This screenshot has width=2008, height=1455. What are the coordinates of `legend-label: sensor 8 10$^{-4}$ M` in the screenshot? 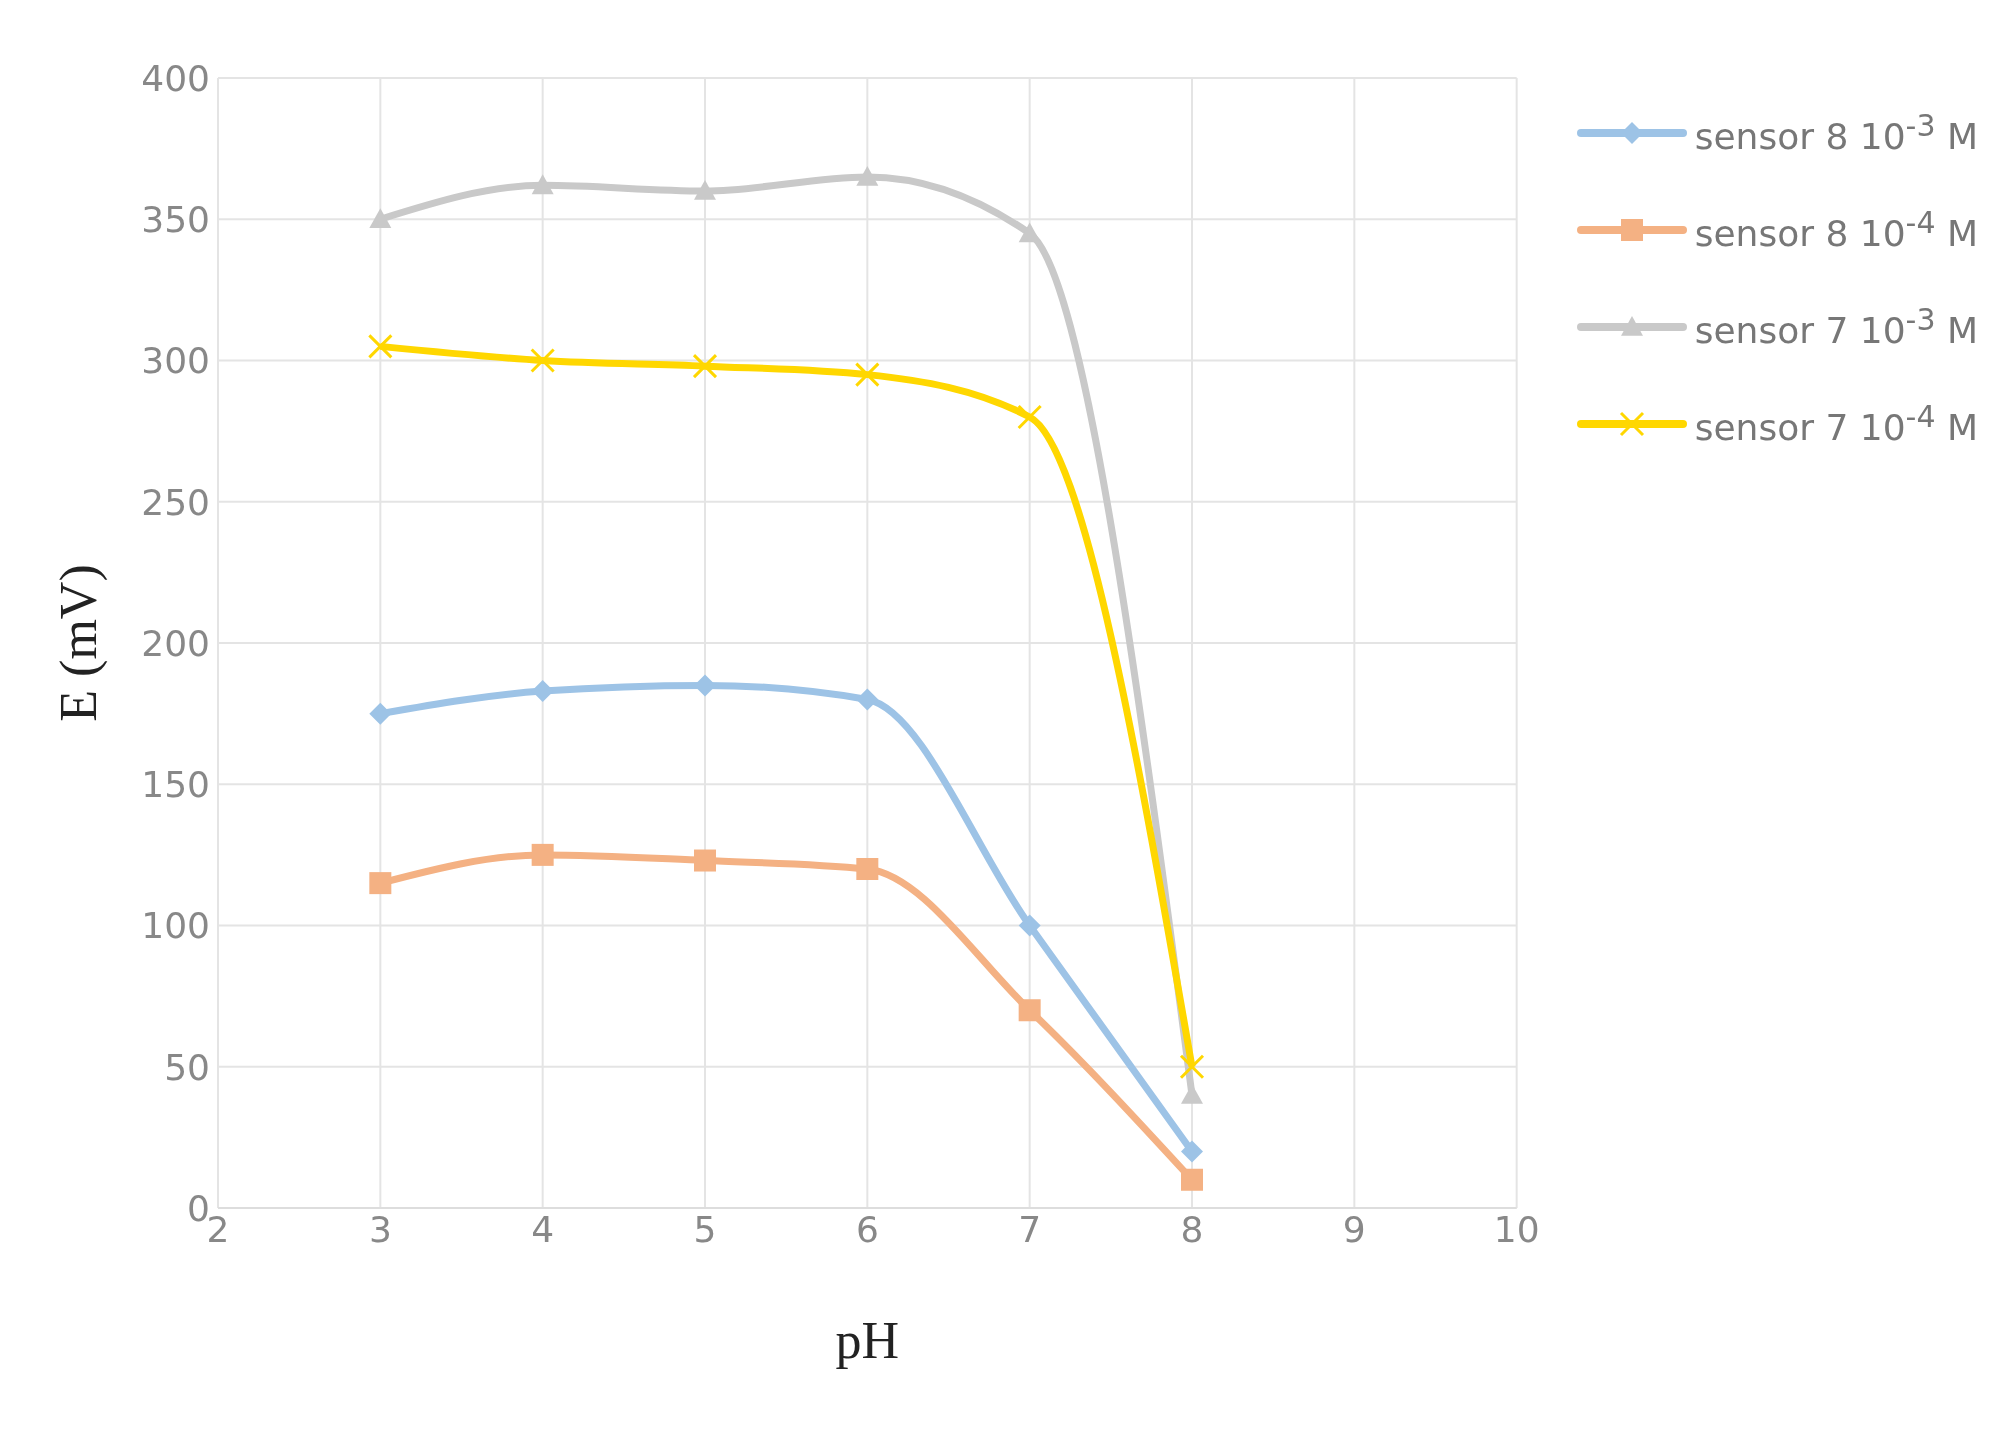 It's located at (1836, 229).